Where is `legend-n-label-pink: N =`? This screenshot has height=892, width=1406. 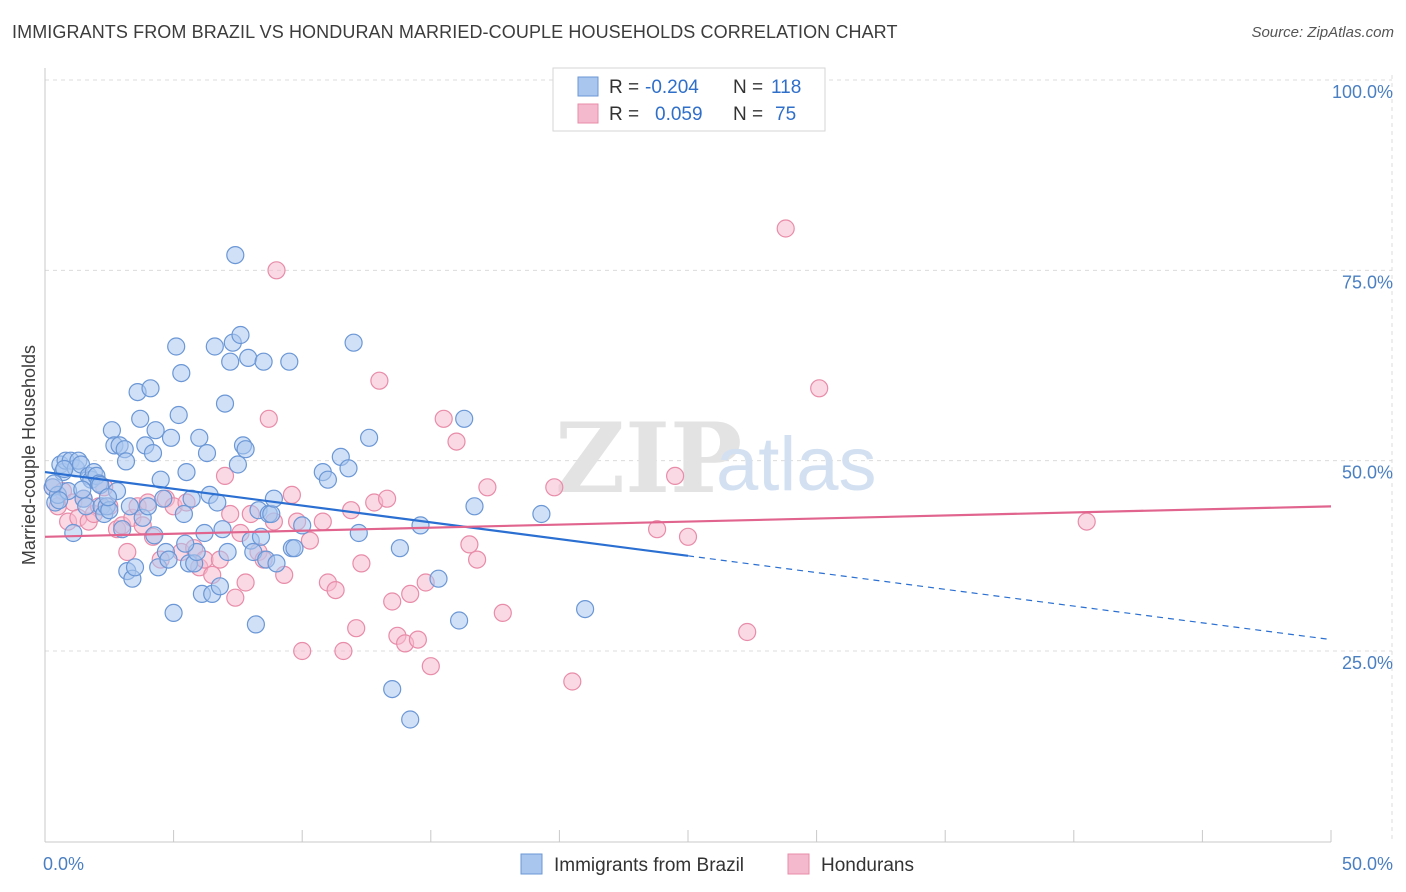
legend-n-label-pink: N = is located at coordinates (748, 114).